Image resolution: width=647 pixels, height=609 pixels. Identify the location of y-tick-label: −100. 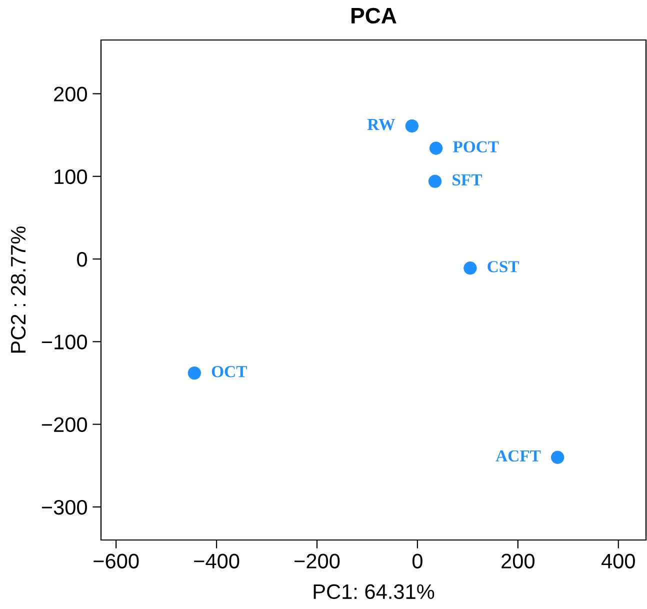
(64, 342).